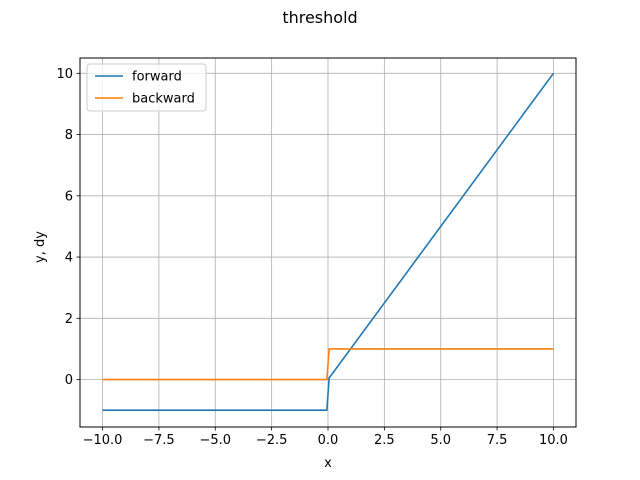  Describe the element at coordinates (69, 135) in the screenshot. I see `y-tick-label: 8` at that location.